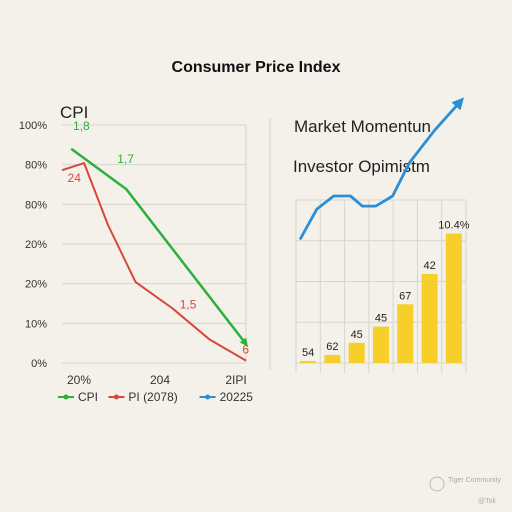 Image resolution: width=512 pixels, height=512 pixels. I want to click on right-grid, so click(381, 286).